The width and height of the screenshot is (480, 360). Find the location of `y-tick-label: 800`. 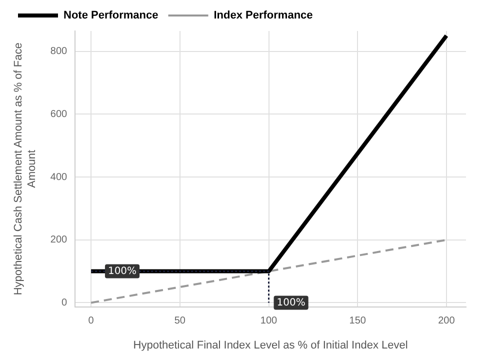

y-tick-label: 800 is located at coordinates (59, 52).